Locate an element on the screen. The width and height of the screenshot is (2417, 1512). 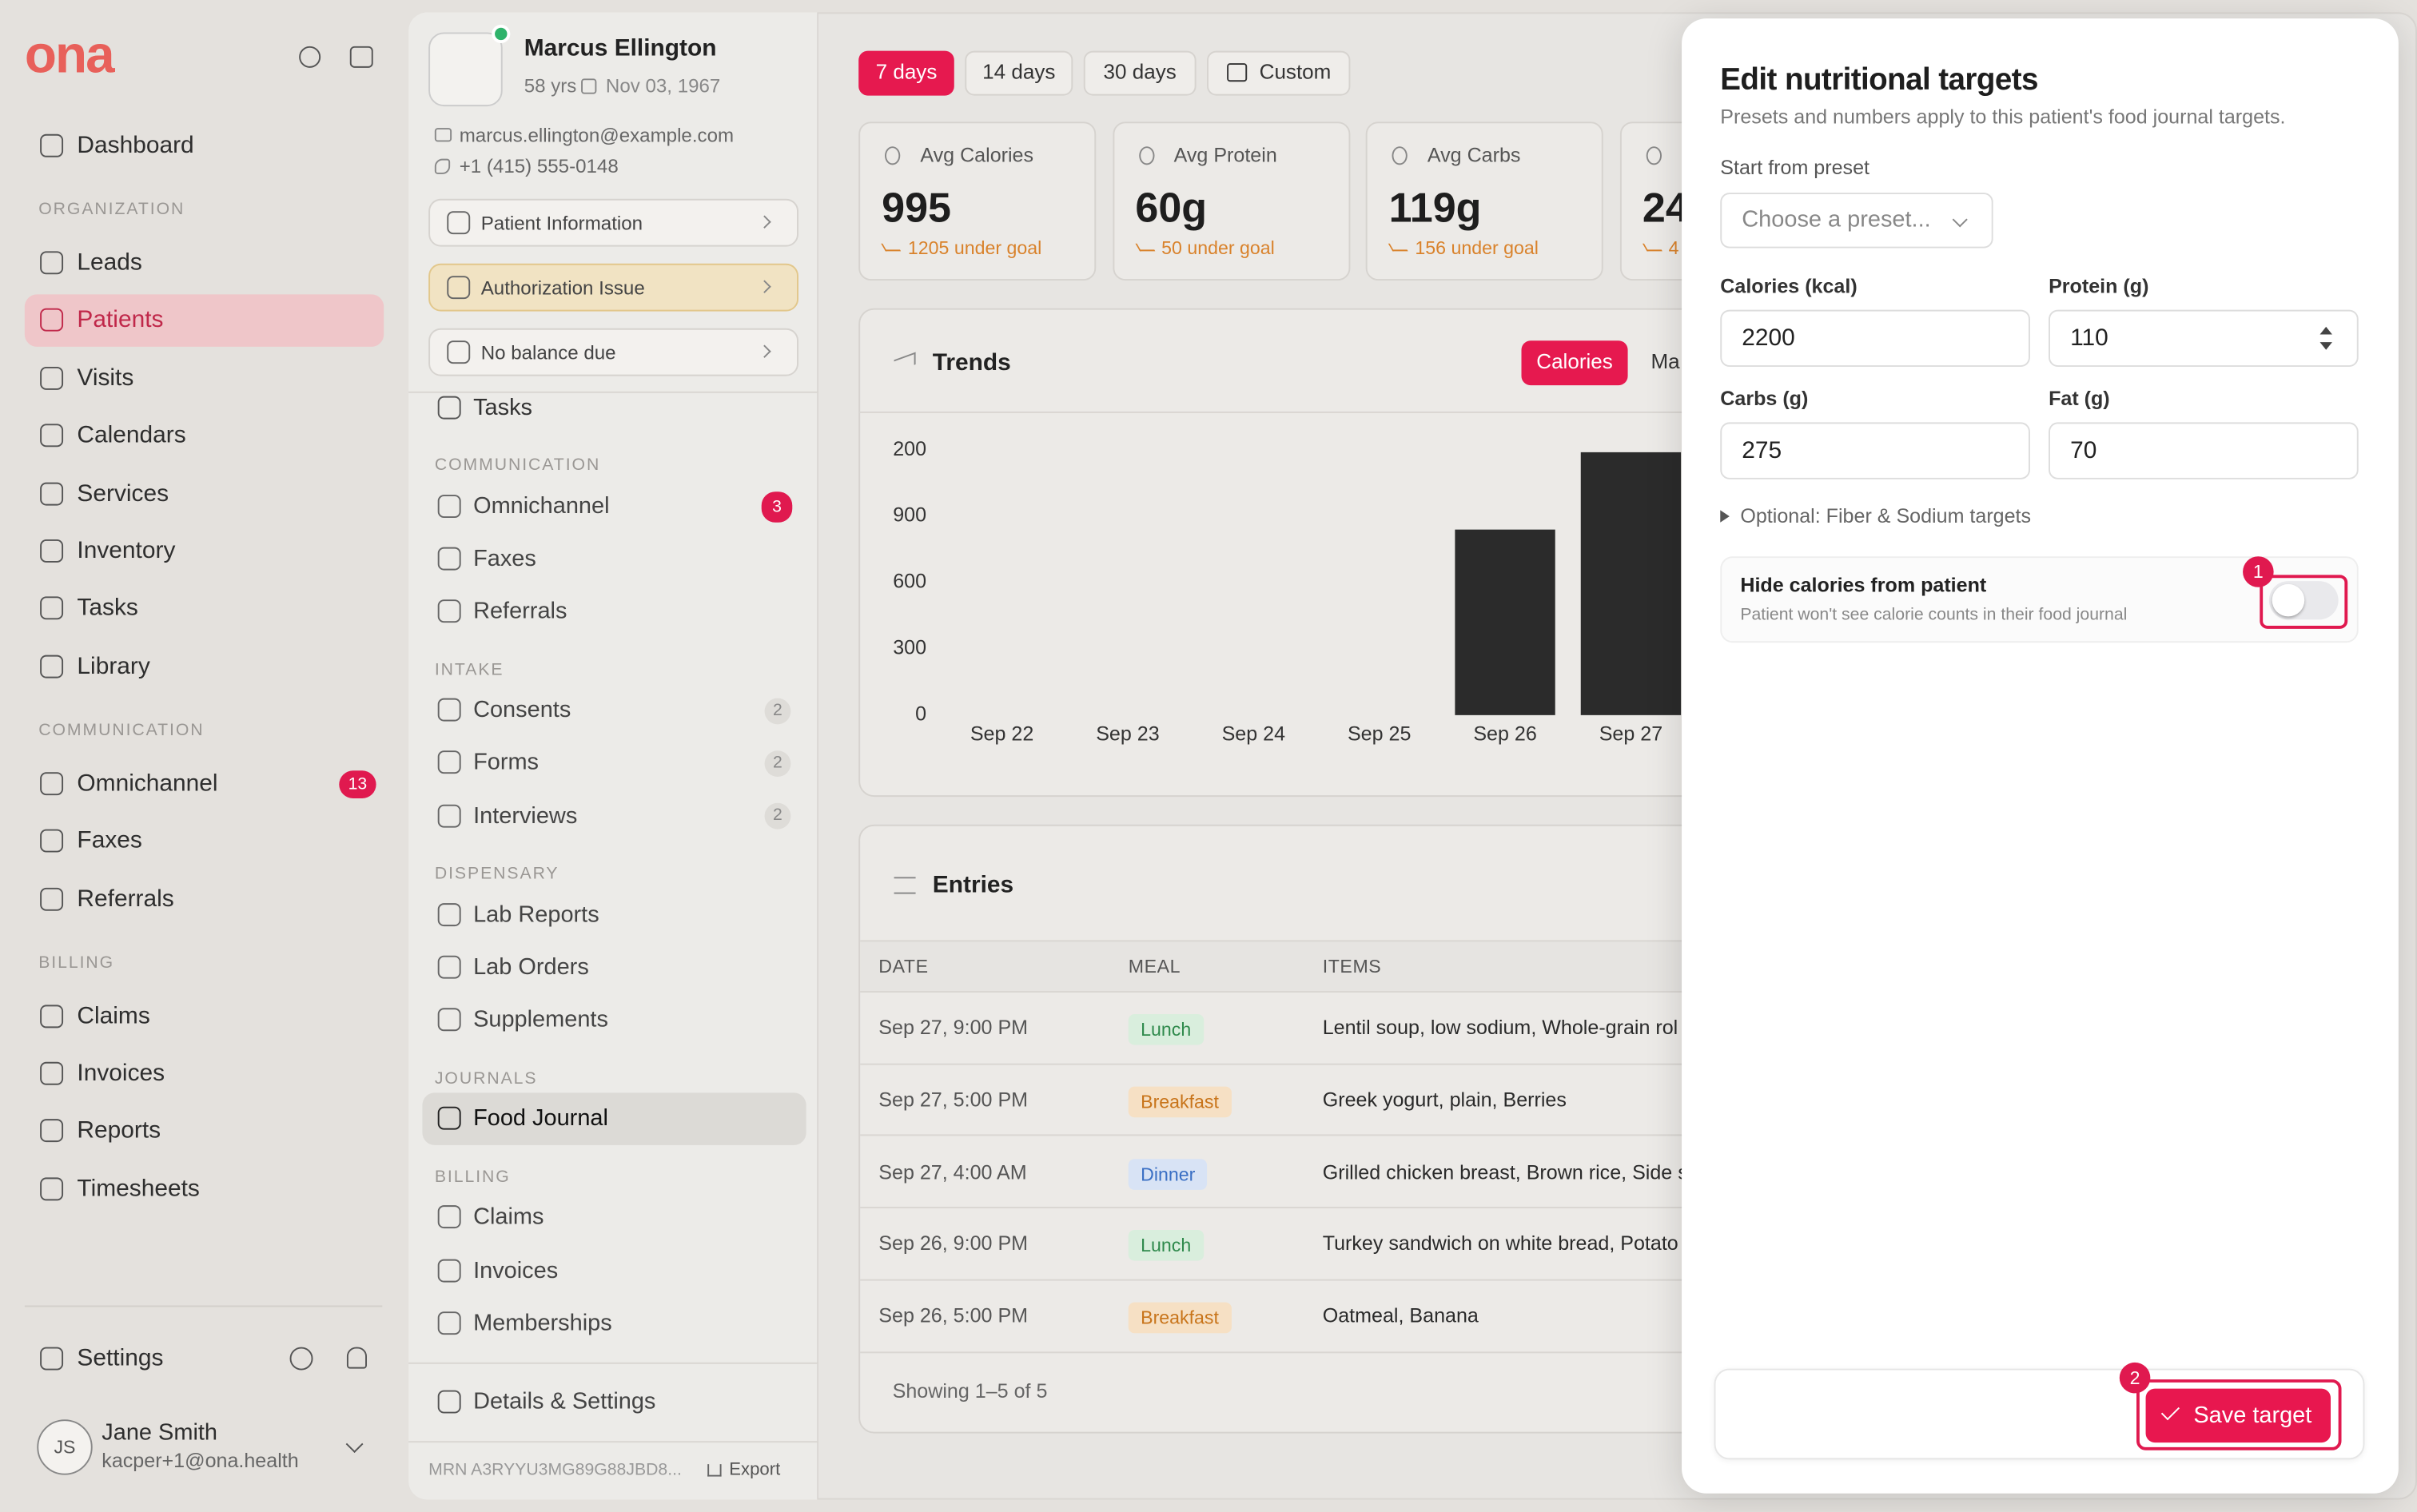
patient-nav-item: Referrals is located at coordinates (520, 611).